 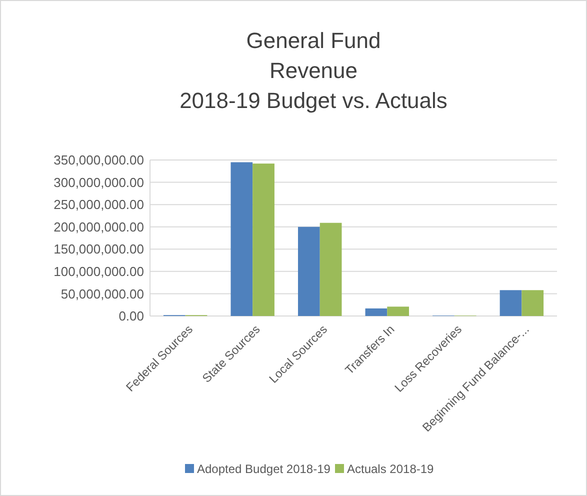 What do you see at coordinates (390, 469) in the screenshot?
I see `legend-label: Actuals 2018-19` at bounding box center [390, 469].